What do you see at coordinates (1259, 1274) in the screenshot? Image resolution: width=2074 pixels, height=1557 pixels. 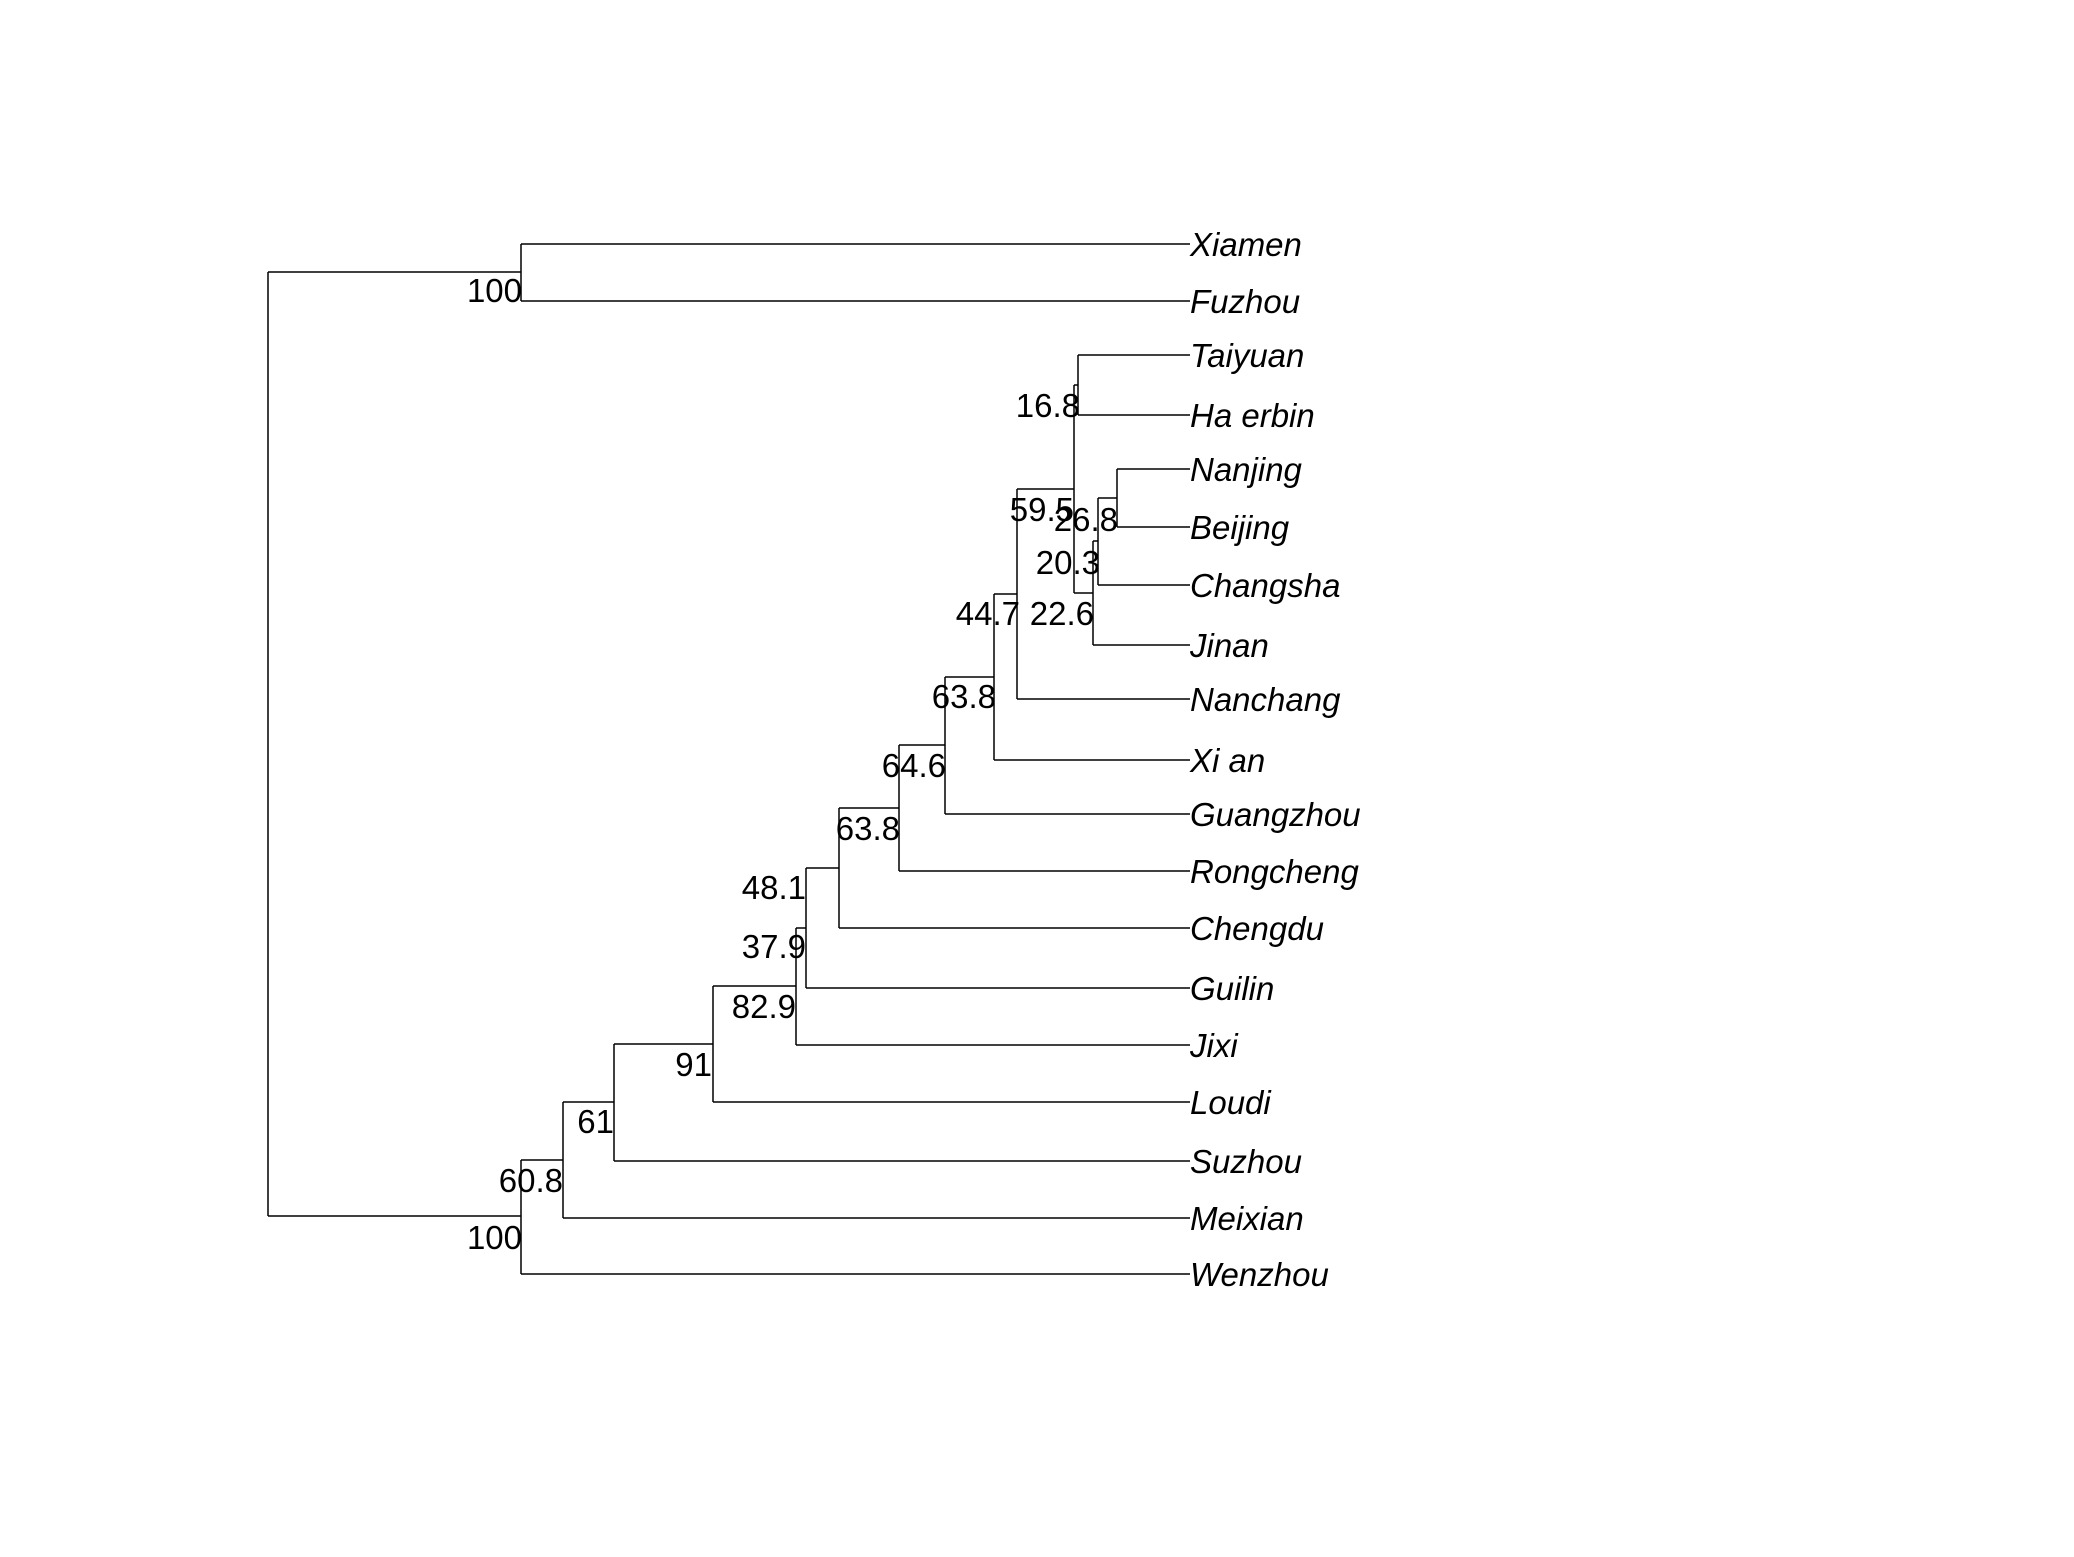 I see `tip-label-wenzhou: Wenzhou` at bounding box center [1259, 1274].